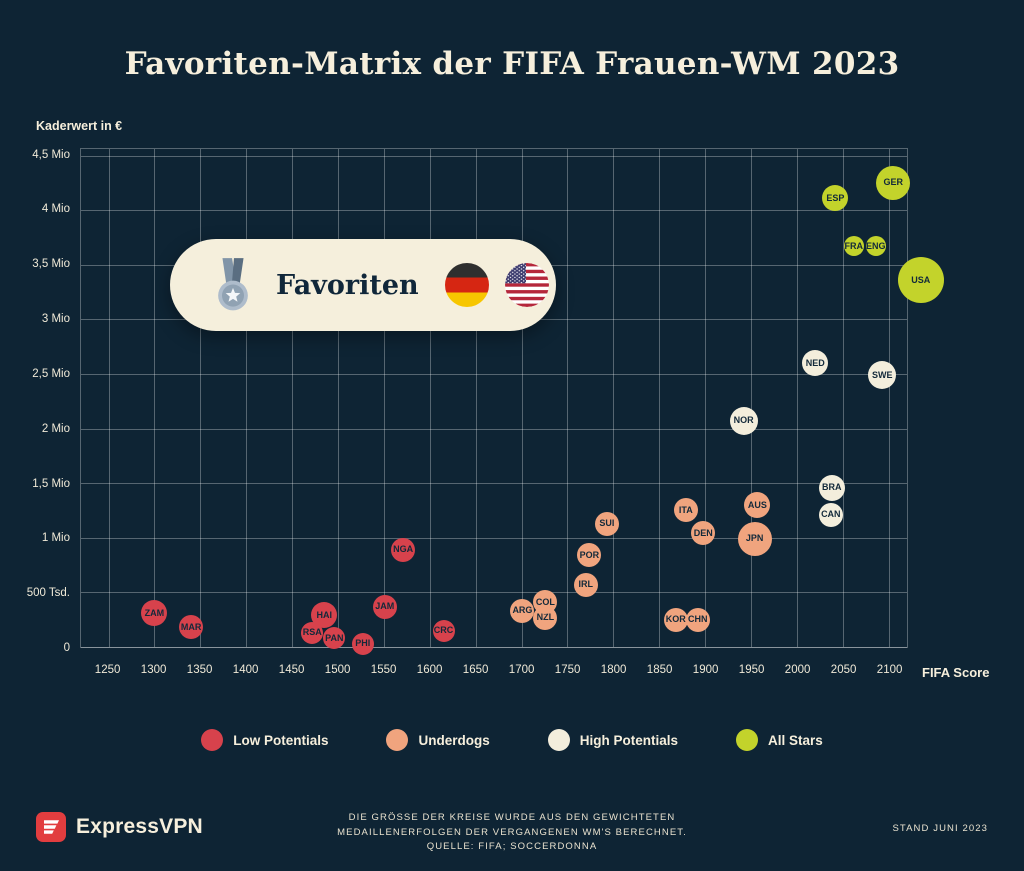 Image resolution: width=1024 pixels, height=871 pixels. What do you see at coordinates (443, 630) in the screenshot?
I see `data-bubble-crc: CRC` at bounding box center [443, 630].